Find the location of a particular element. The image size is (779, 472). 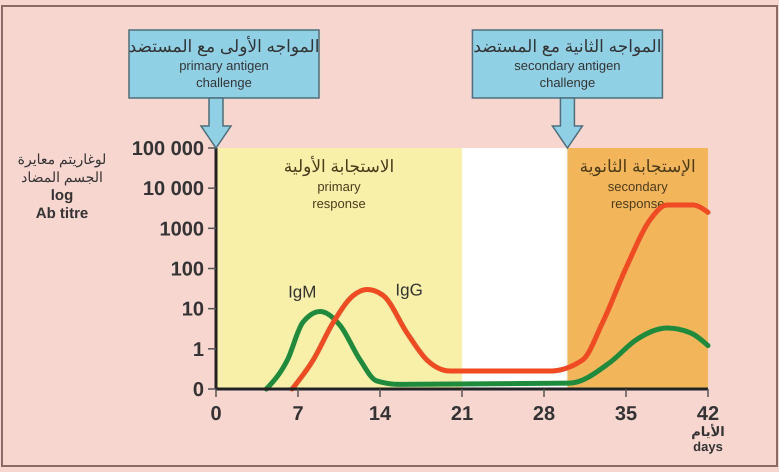

x-tick-label: 42 is located at coordinates (708, 414).